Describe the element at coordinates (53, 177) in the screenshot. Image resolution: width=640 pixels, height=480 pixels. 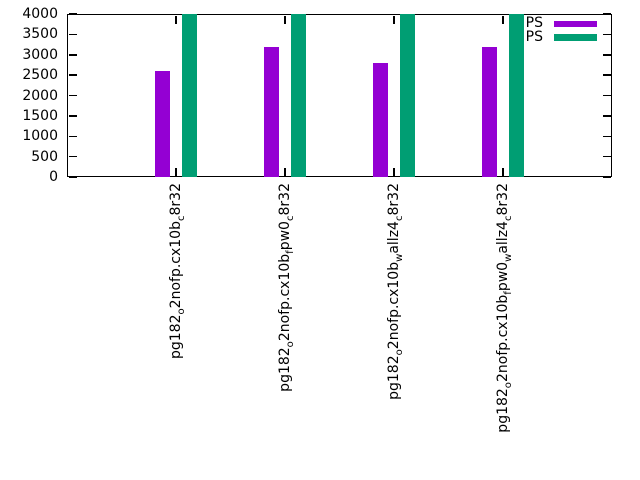
I see `y-tick-label: 0` at that location.